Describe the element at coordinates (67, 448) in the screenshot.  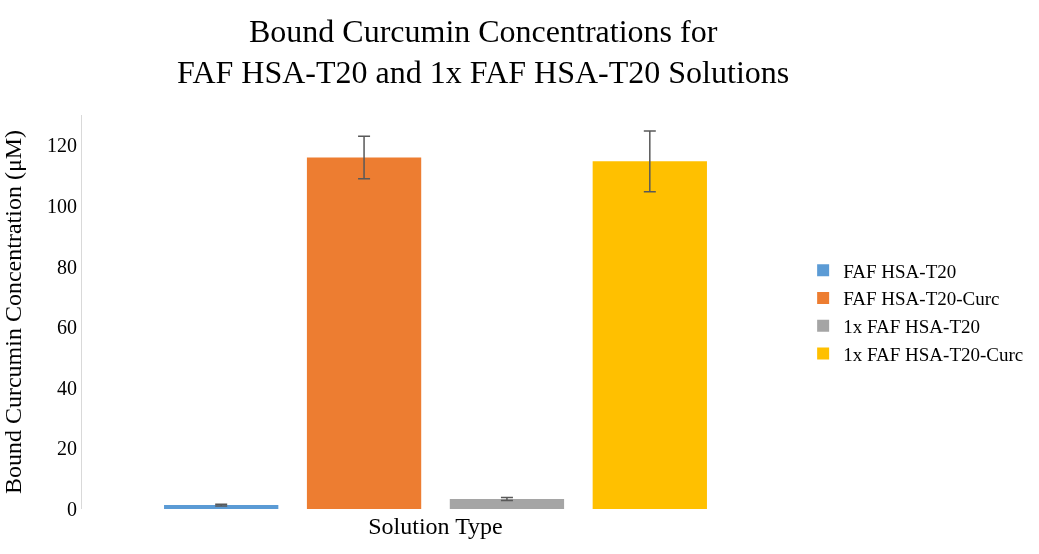
I see `y-tick-label: 20` at that location.